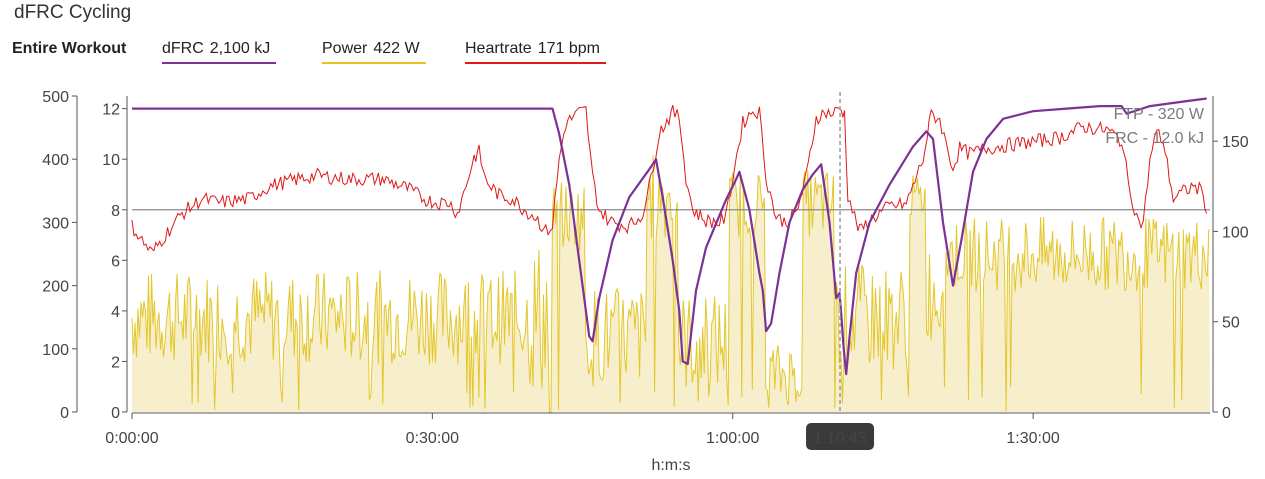  Describe the element at coordinates (115, 312) in the screenshot. I see `dfrc-axis-tick-label: 4` at that location.